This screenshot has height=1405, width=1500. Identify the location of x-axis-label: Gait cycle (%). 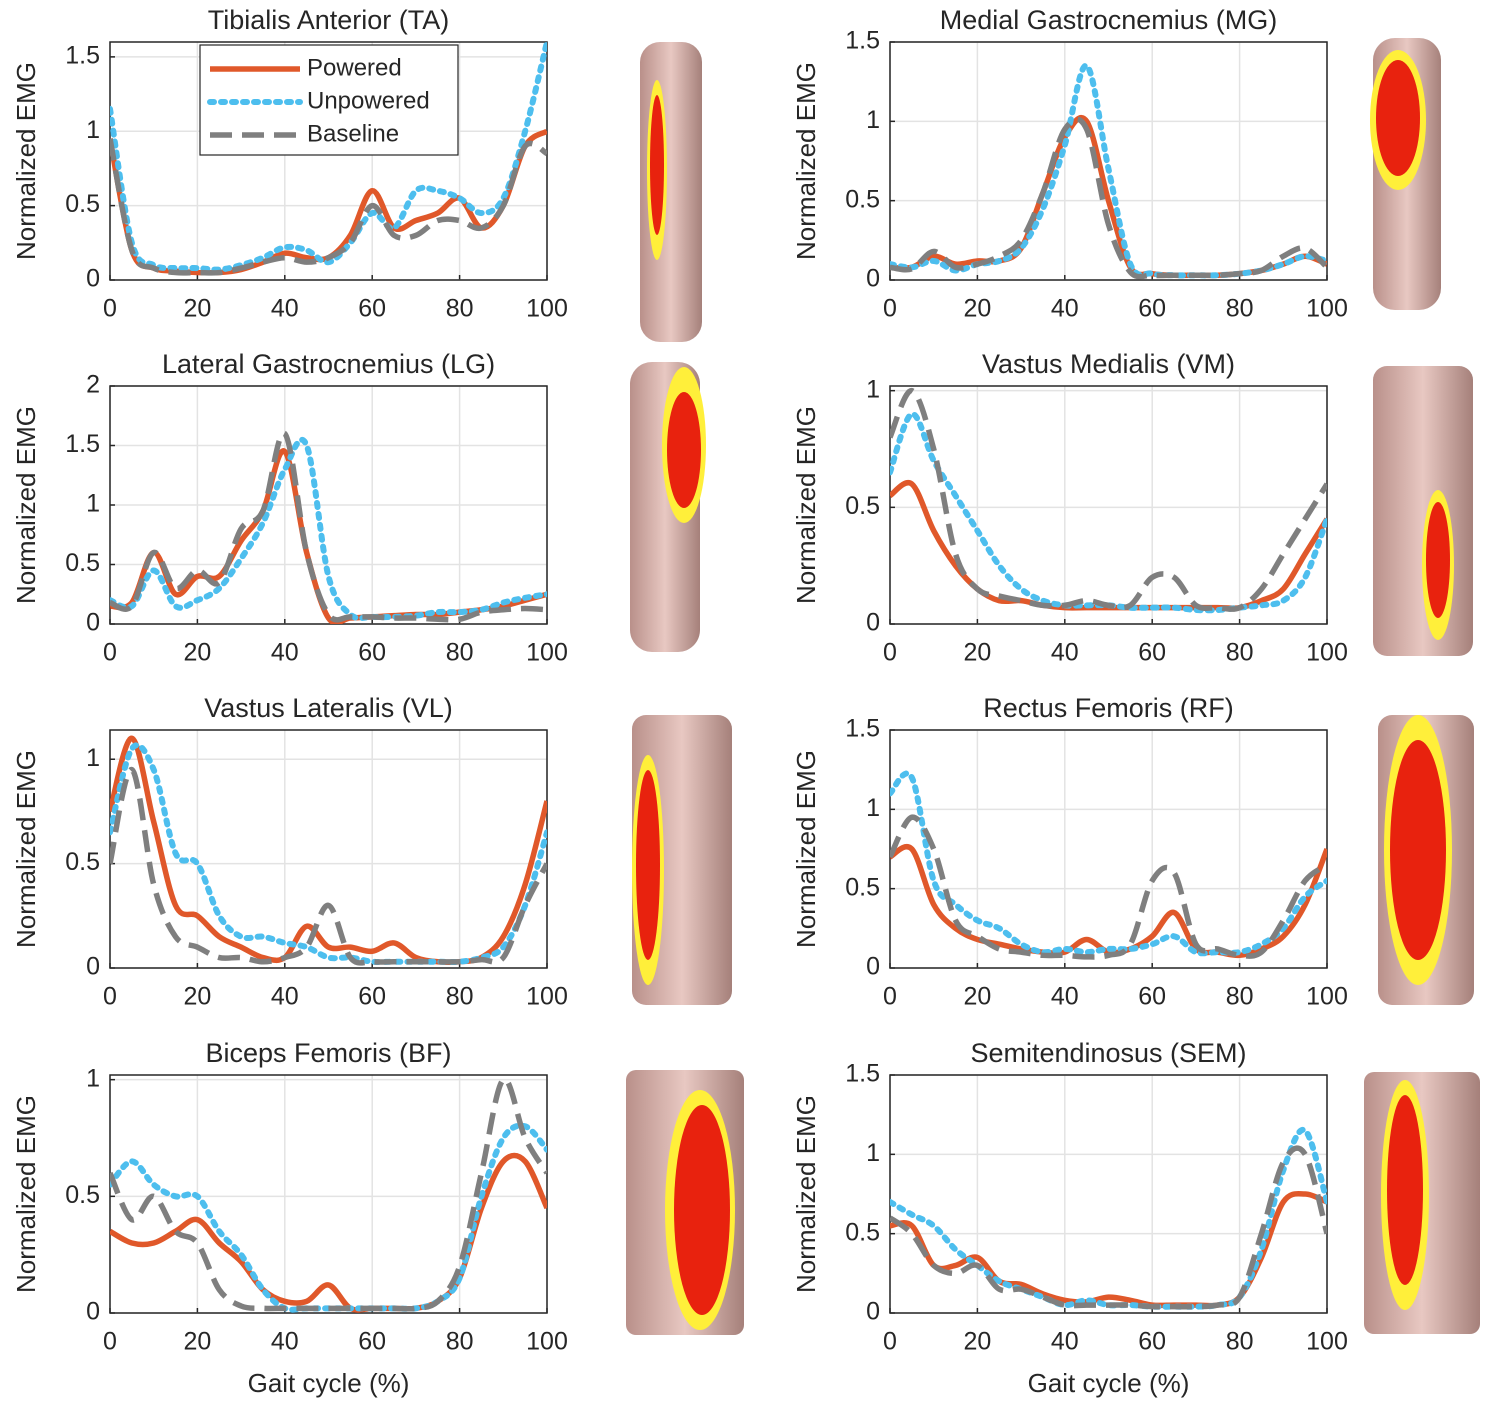
(1109, 1383).